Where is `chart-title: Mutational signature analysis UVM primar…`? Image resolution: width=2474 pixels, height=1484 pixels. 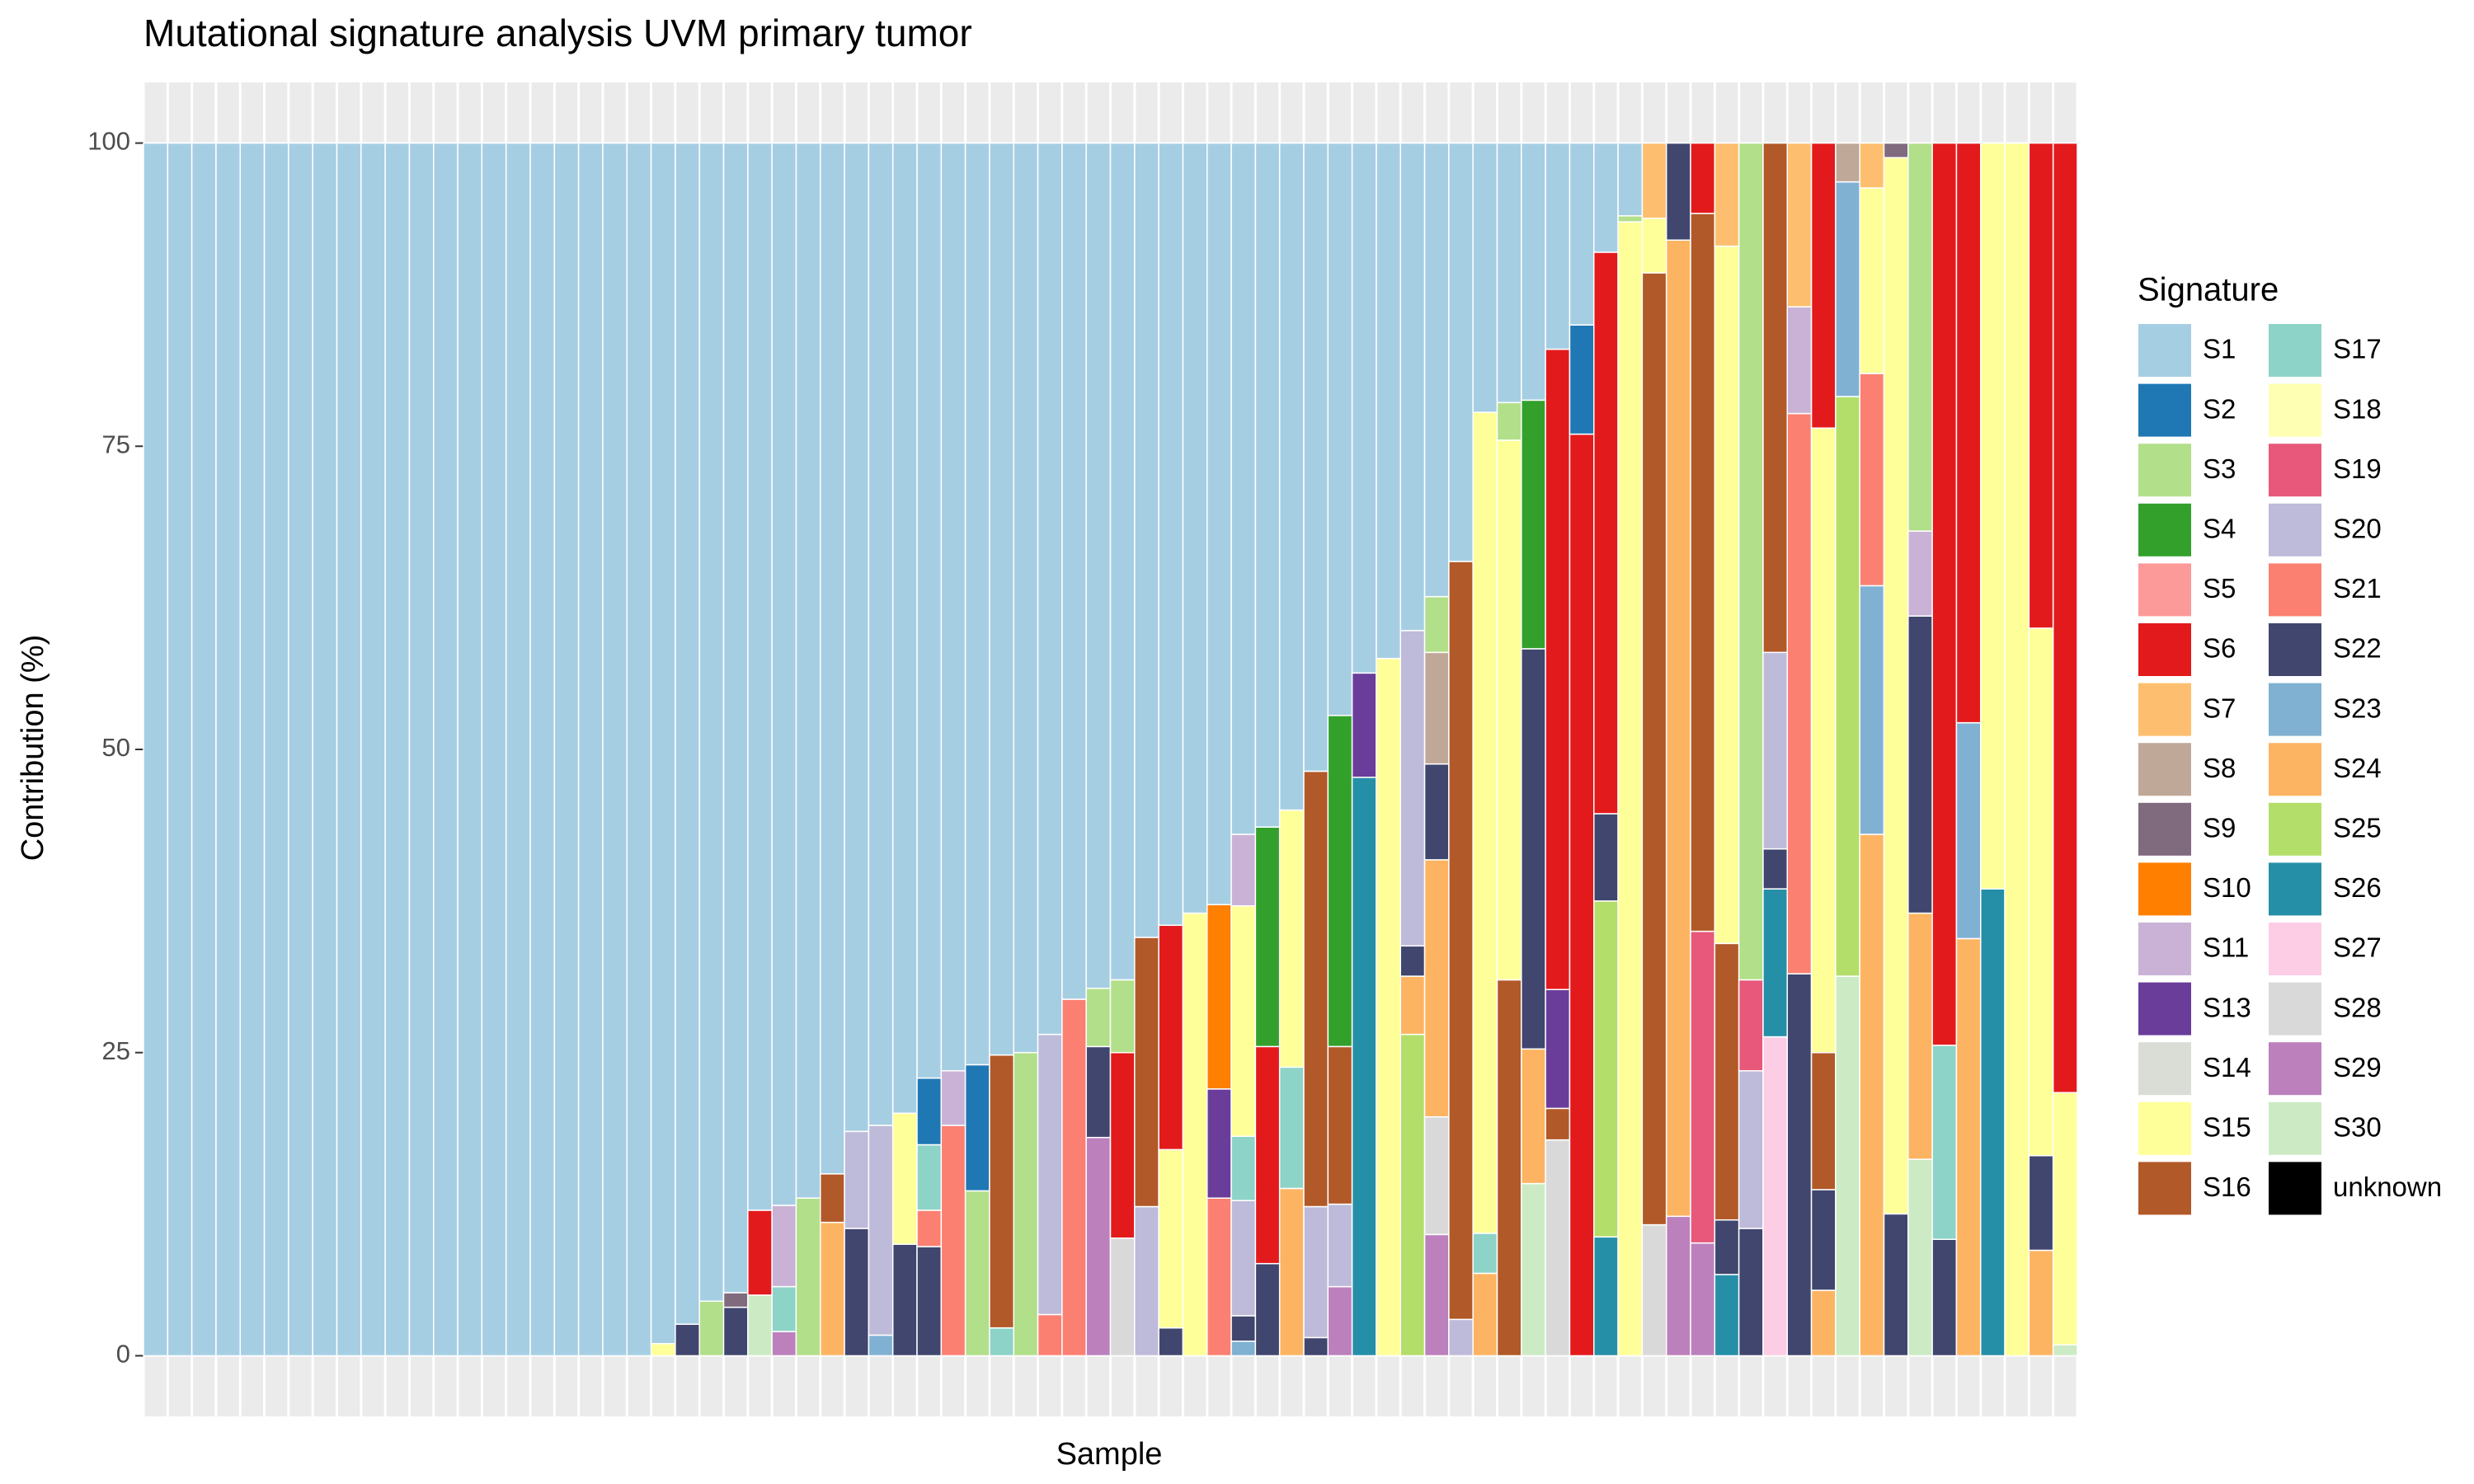
chart-title: Mutational signature analysis UVM primar… is located at coordinates (557, 33).